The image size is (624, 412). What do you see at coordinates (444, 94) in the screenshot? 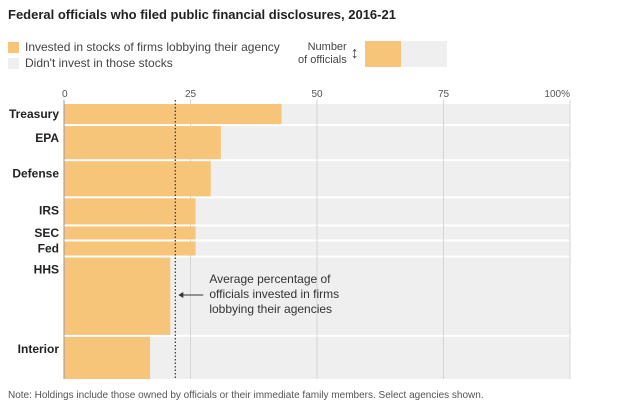
I see `x-tick-label-75: 75` at bounding box center [444, 94].